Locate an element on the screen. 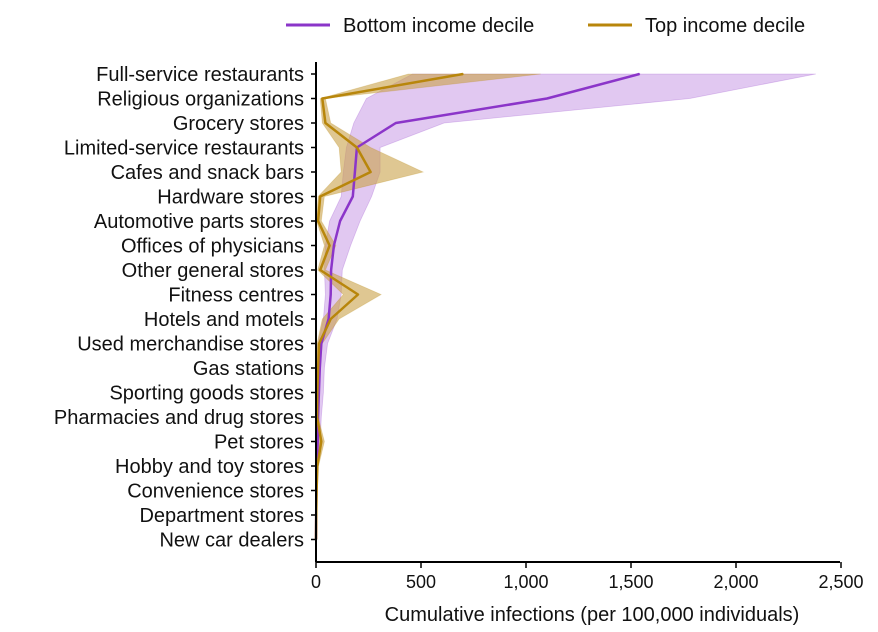 The height and width of the screenshot is (632, 878). line-top-income-decile is located at coordinates (389, 306).